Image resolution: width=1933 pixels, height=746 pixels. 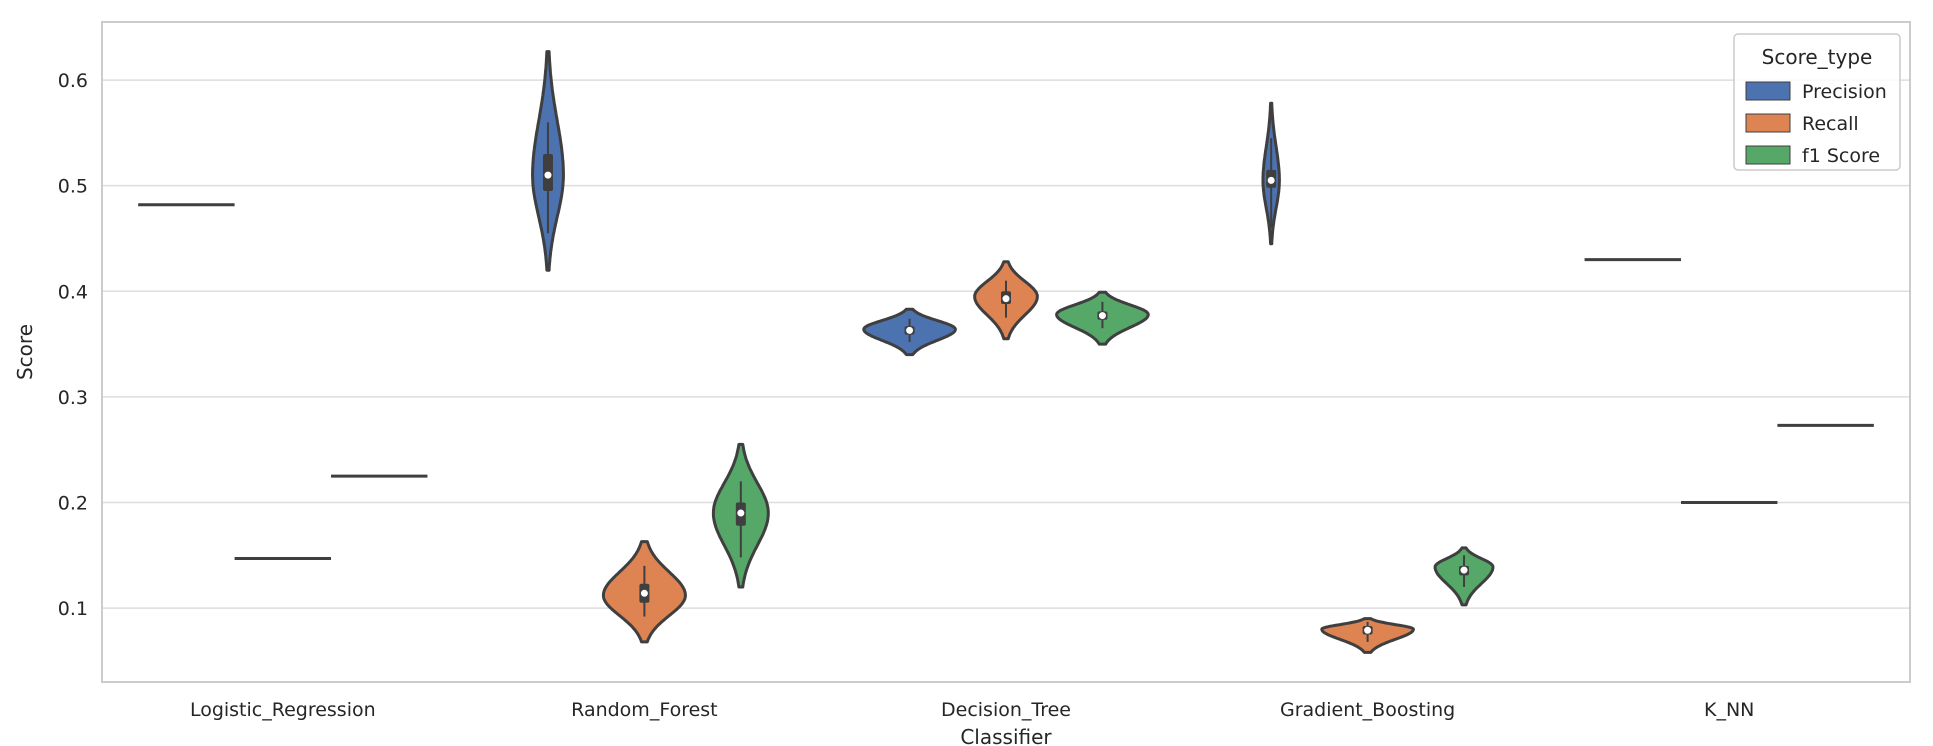 I want to click on legend-entry-label: Precision, so click(x=1844, y=92).